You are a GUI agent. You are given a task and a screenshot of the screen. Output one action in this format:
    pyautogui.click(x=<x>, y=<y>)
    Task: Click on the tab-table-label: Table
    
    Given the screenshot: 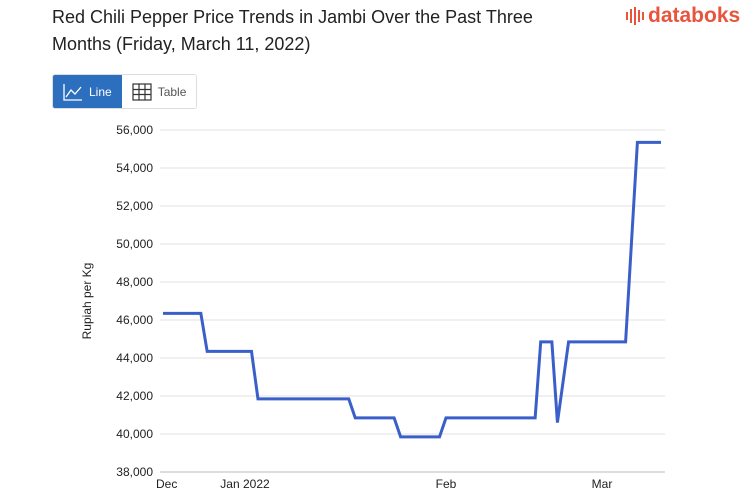 What is the action you would take?
    pyautogui.click(x=172, y=91)
    